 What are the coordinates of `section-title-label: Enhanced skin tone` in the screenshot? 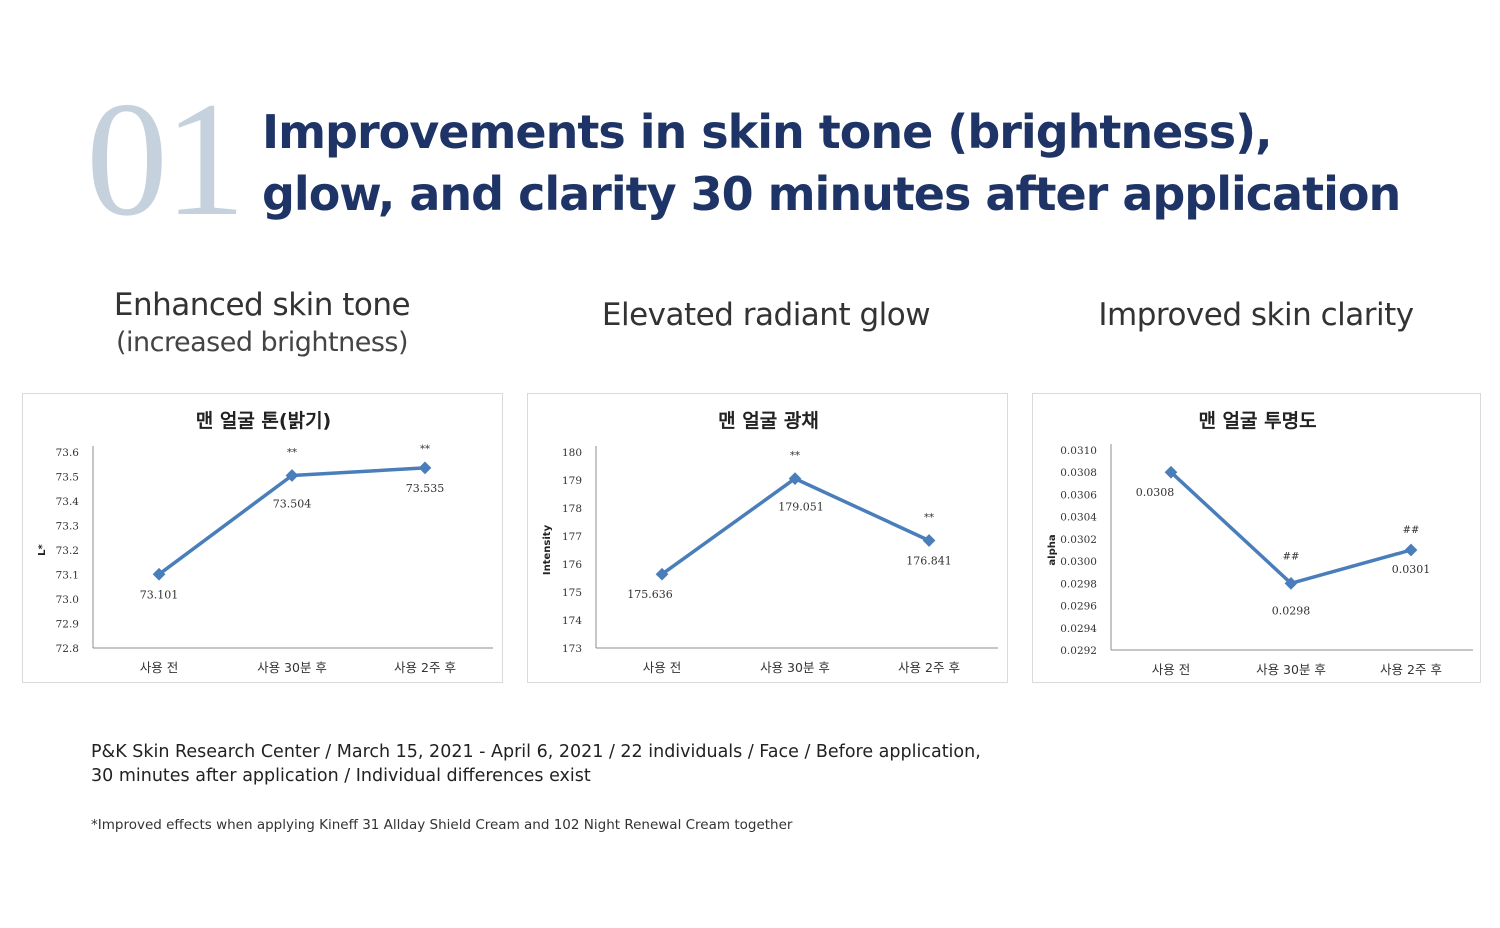 It's located at (262, 305).